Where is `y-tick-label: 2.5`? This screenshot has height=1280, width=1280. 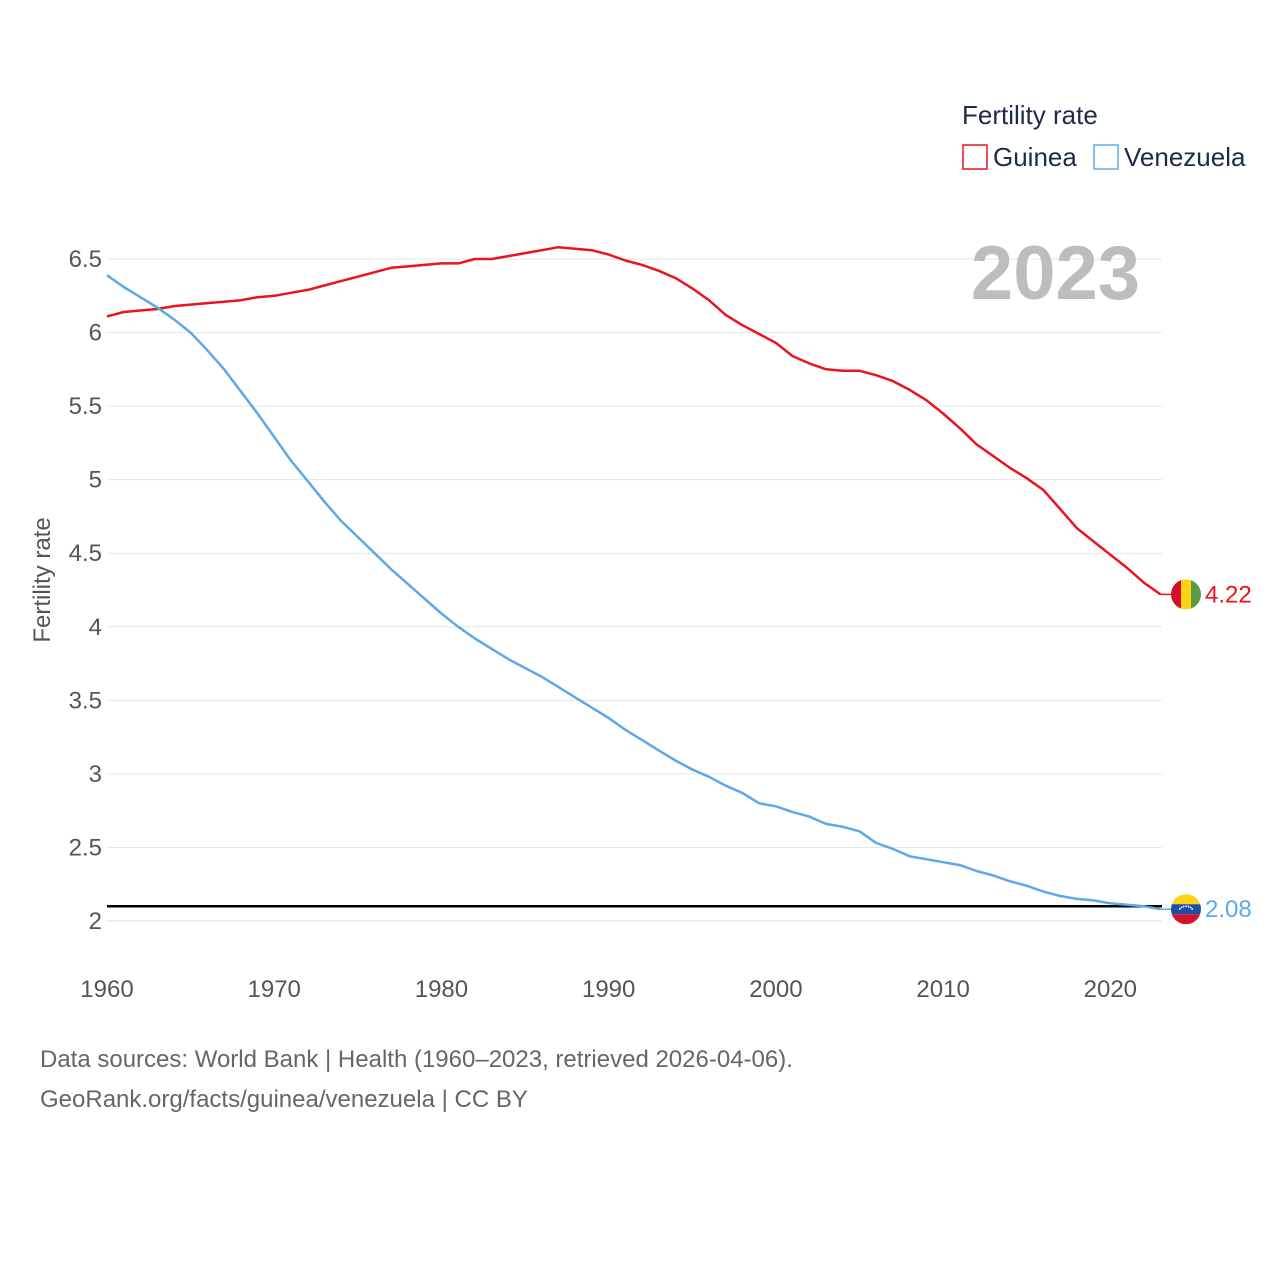 y-tick-label: 2.5 is located at coordinates (85, 847).